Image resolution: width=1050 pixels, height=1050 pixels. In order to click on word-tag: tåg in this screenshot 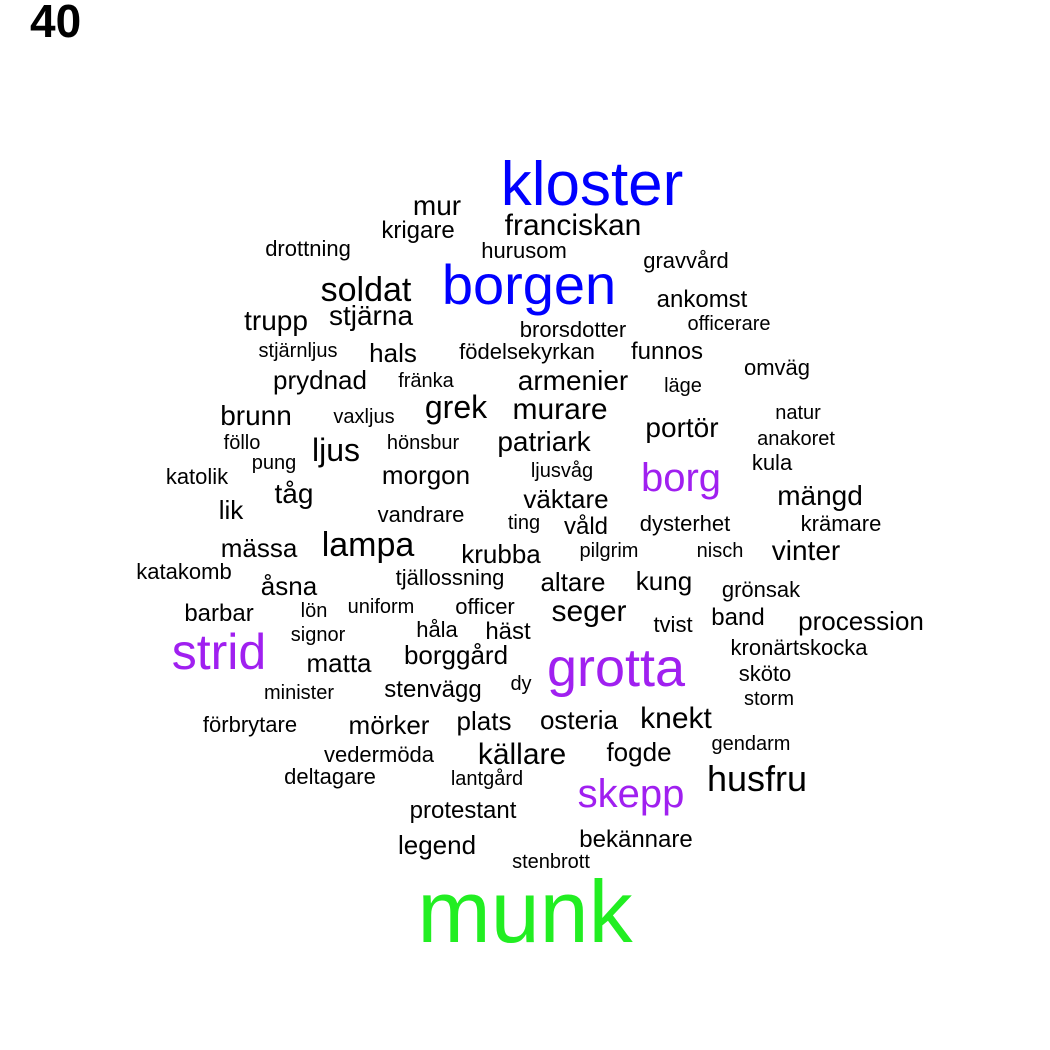, I will do `click(294, 493)`.